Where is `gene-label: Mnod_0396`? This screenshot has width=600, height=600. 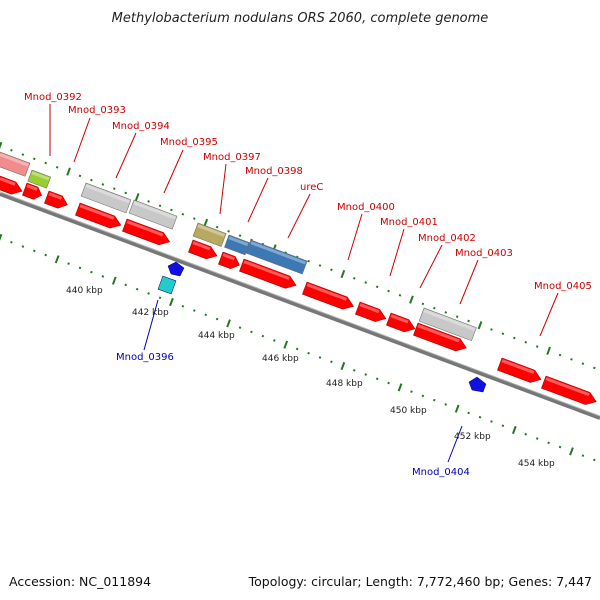 gene-label: Mnod_0396 is located at coordinates (145, 357).